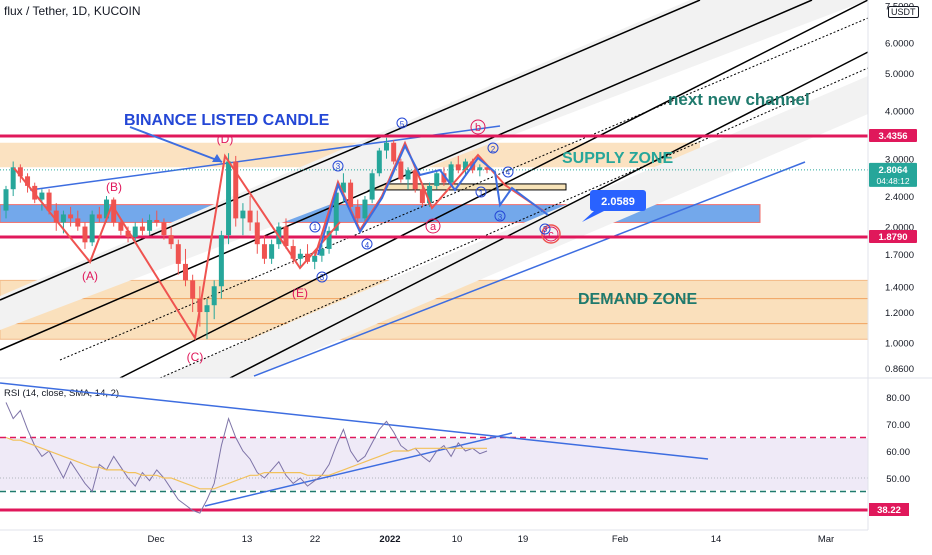 This screenshot has width=932, height=555. Describe the element at coordinates (72, 11) in the screenshot. I see `chart-title: flux / Tether, 1D, KUCOIN` at that location.